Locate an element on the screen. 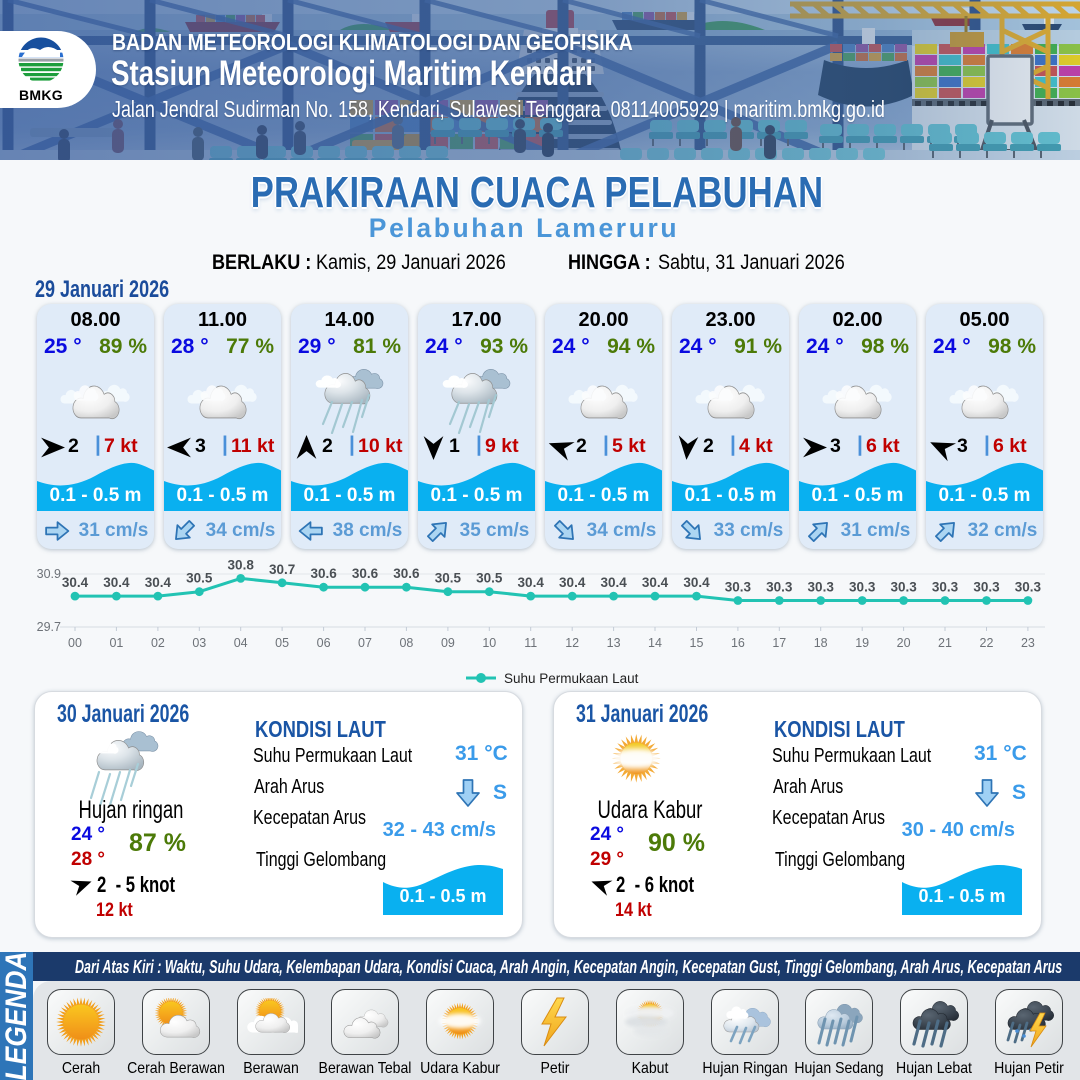 The width and height of the screenshot is (1080, 1080). svg-text: 17 is located at coordinates (779, 643).